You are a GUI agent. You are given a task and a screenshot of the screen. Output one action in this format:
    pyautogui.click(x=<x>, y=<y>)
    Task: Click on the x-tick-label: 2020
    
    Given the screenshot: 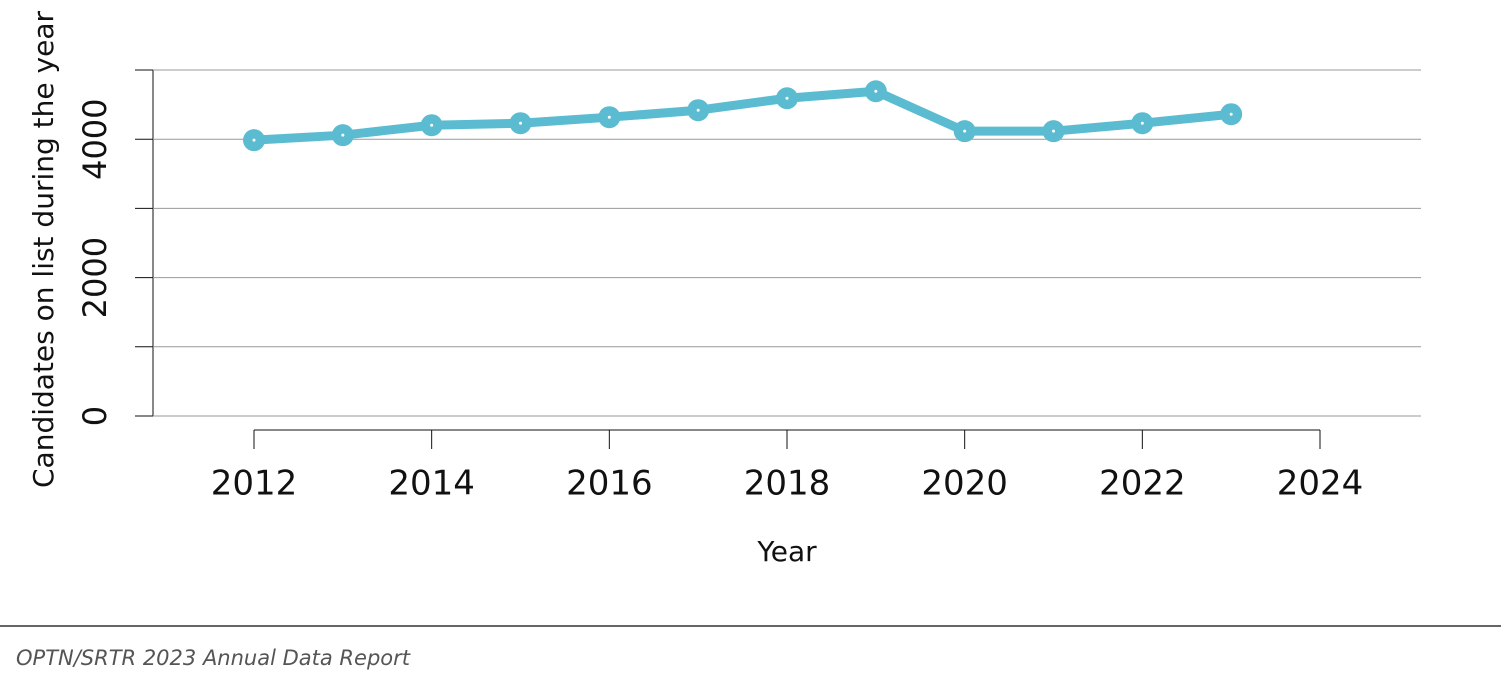 What is the action you would take?
    pyautogui.click(x=964, y=484)
    